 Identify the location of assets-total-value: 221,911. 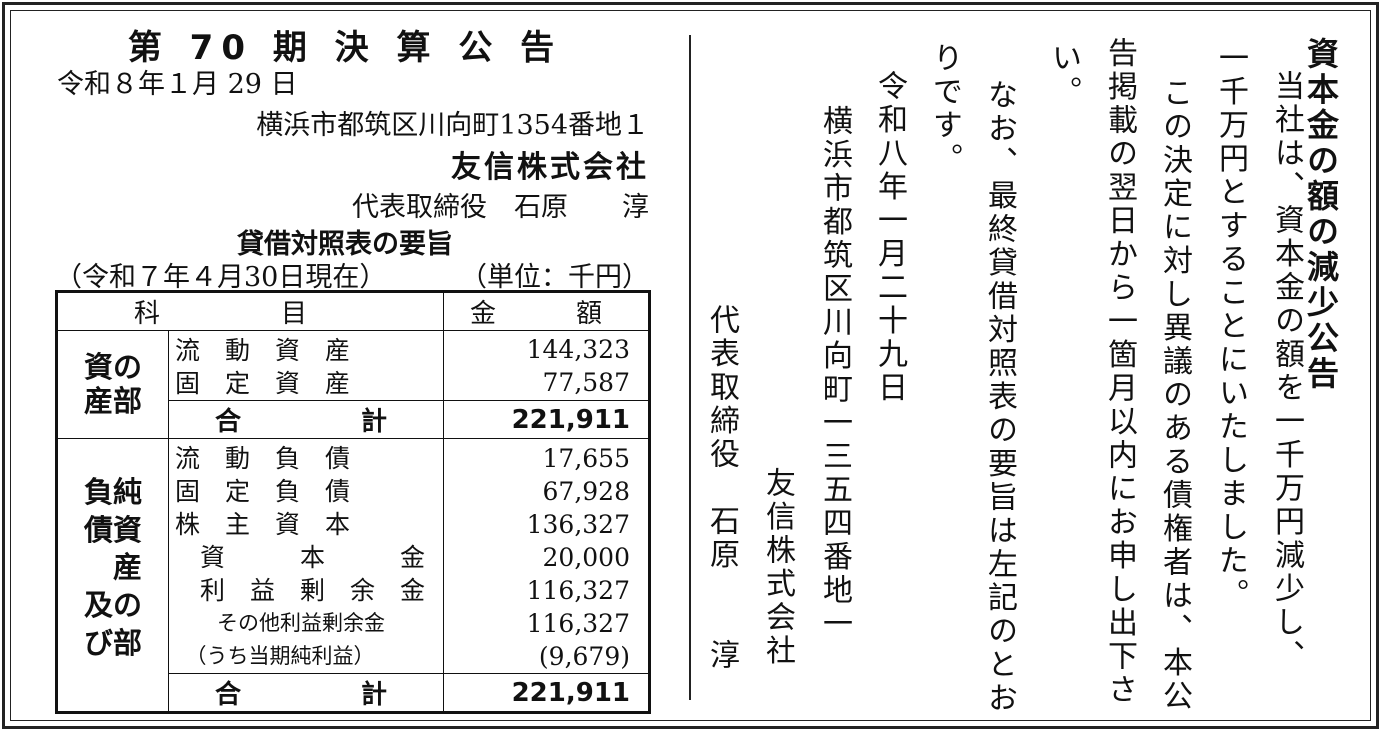
(546, 419).